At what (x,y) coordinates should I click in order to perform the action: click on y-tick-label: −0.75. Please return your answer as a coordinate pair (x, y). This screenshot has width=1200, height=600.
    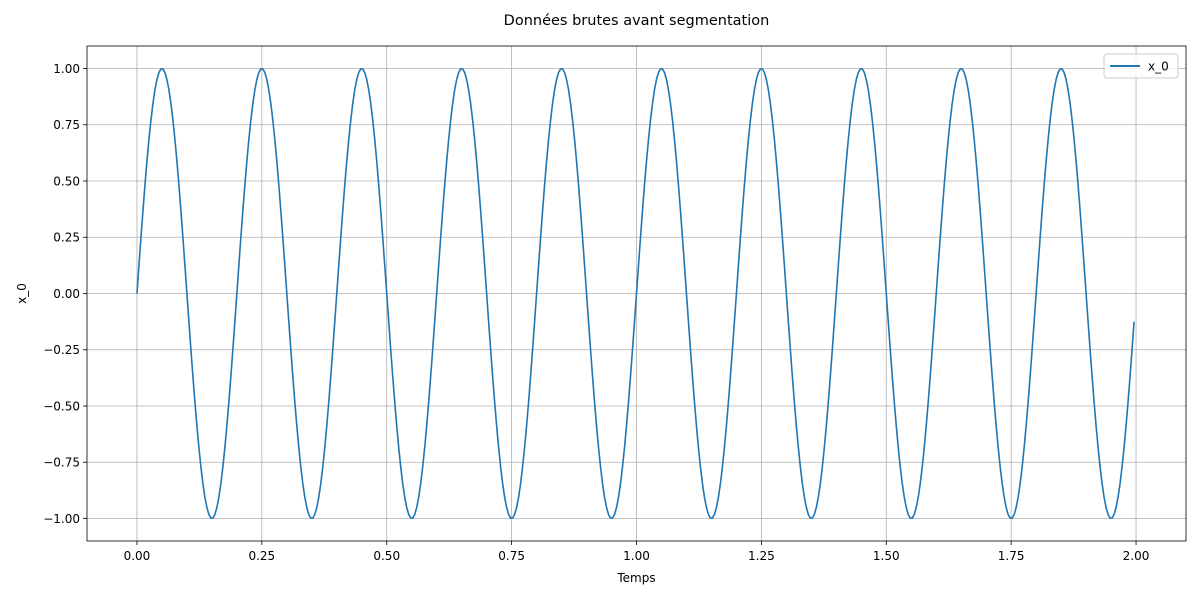
    Looking at the image, I should click on (61, 463).